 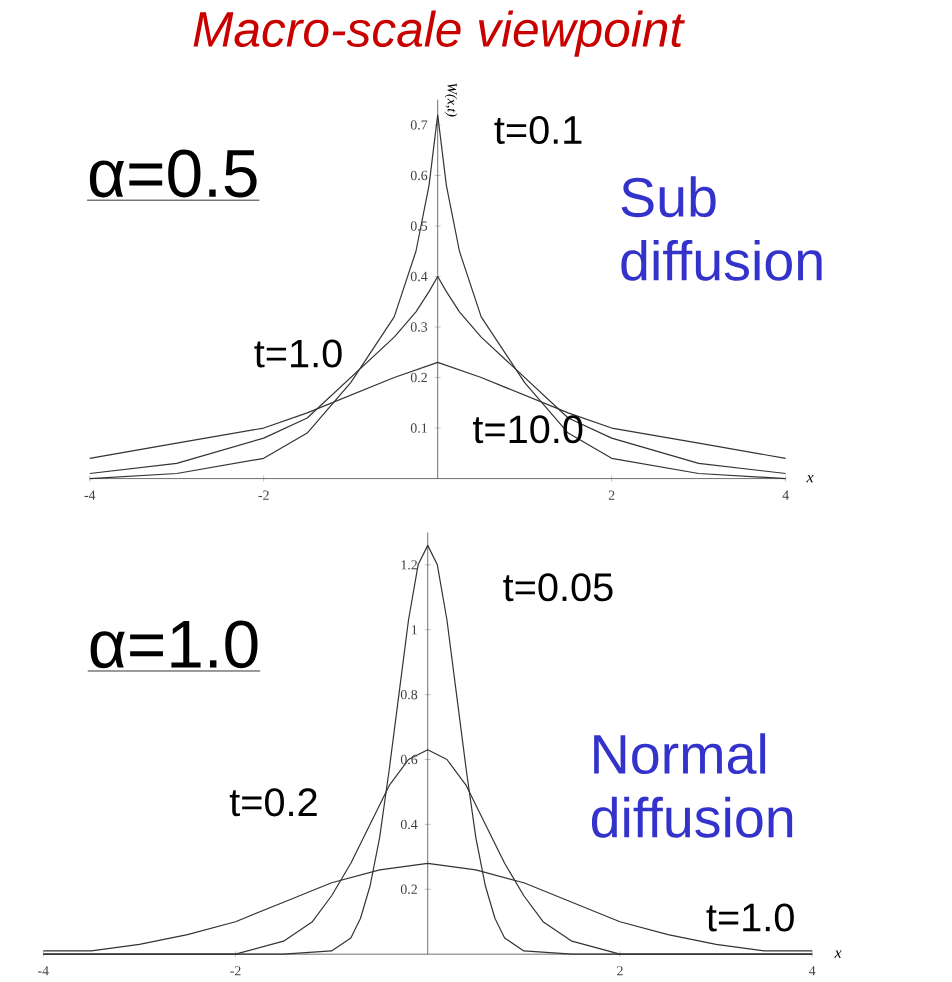 What do you see at coordinates (439, 33) in the screenshot?
I see `chart-title: Macro-scale viewpoint` at bounding box center [439, 33].